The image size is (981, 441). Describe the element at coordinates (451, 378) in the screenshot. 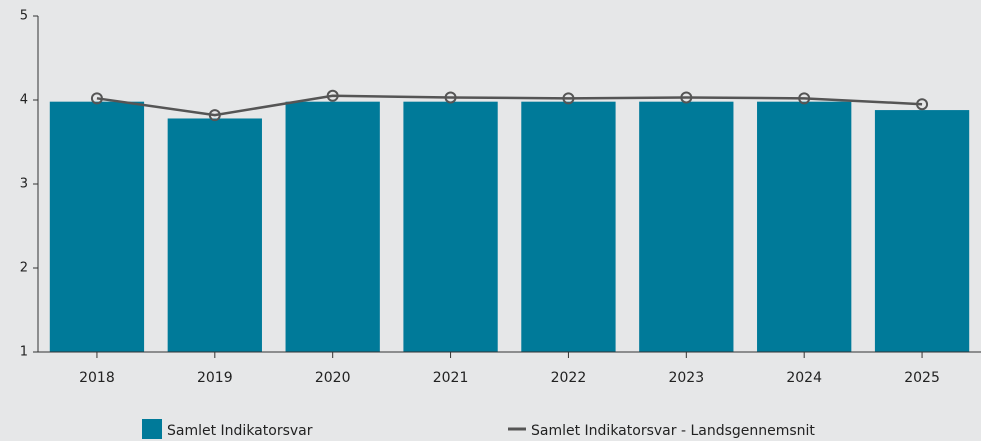

I see `x-tick-label: 2021` at that location.